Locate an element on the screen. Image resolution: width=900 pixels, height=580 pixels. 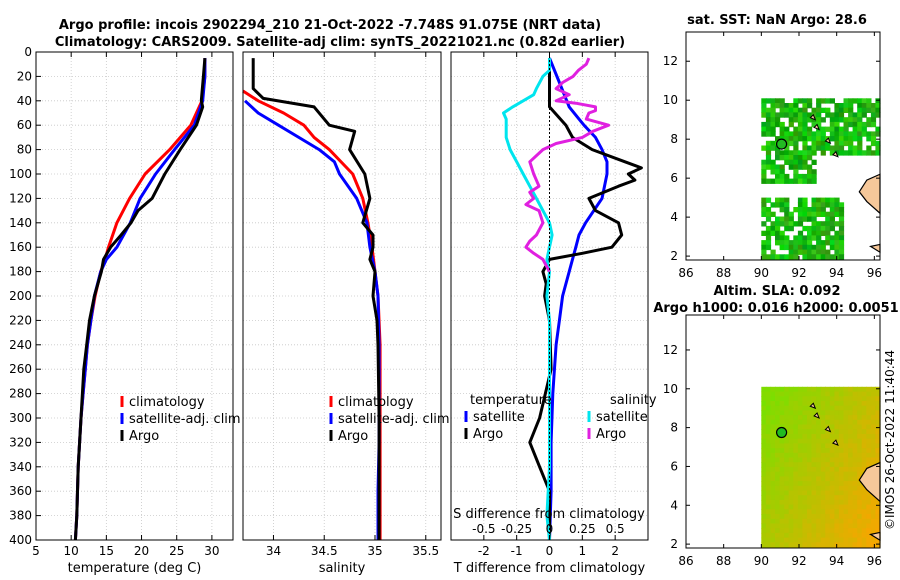
x-tick-label: 10 is located at coordinates (71, 551).